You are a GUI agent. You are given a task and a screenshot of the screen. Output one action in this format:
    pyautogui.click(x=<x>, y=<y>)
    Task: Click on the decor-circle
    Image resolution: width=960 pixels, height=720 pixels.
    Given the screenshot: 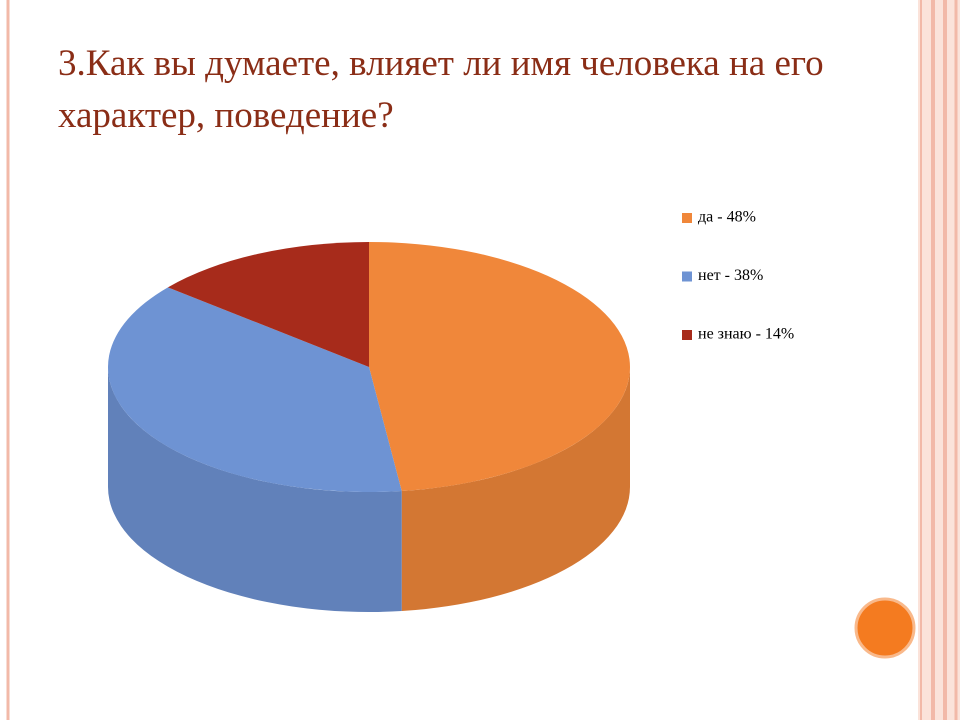 What is the action you would take?
    pyautogui.click(x=885, y=628)
    